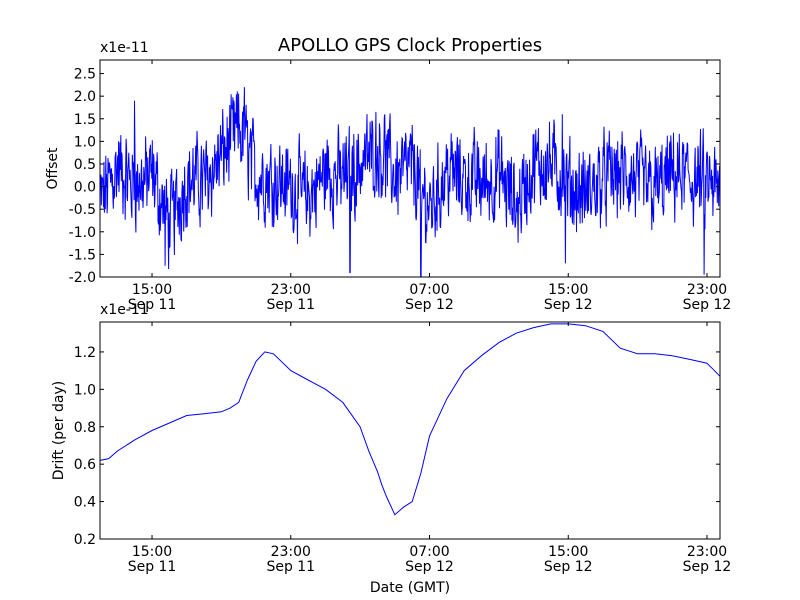  Describe the element at coordinates (85, 353) in the screenshot. I see `drift-y-tick-label: 1.2` at that location.